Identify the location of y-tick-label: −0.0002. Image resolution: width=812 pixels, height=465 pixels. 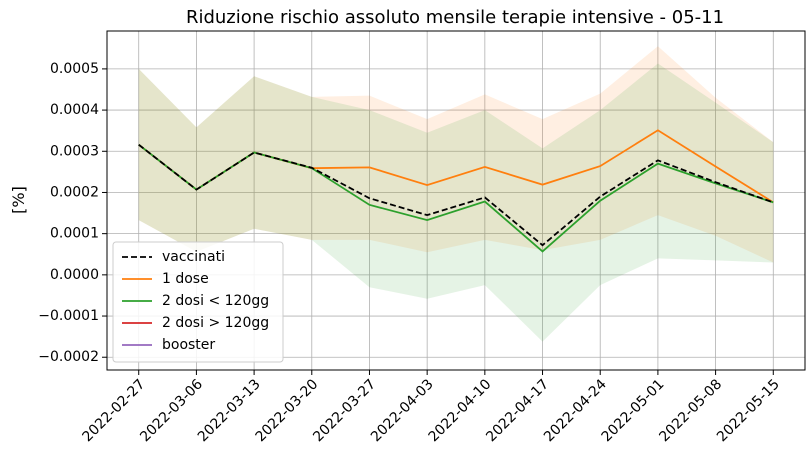
(68, 357).